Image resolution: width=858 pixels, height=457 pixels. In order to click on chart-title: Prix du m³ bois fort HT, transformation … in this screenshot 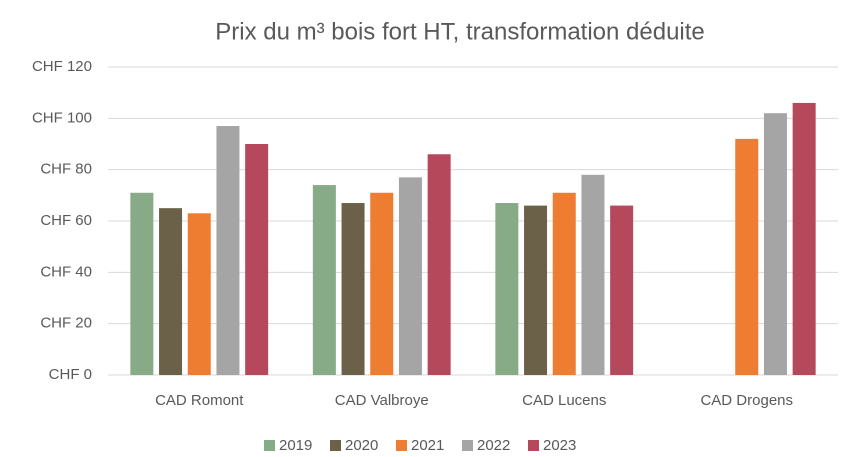, I will do `click(460, 31)`.